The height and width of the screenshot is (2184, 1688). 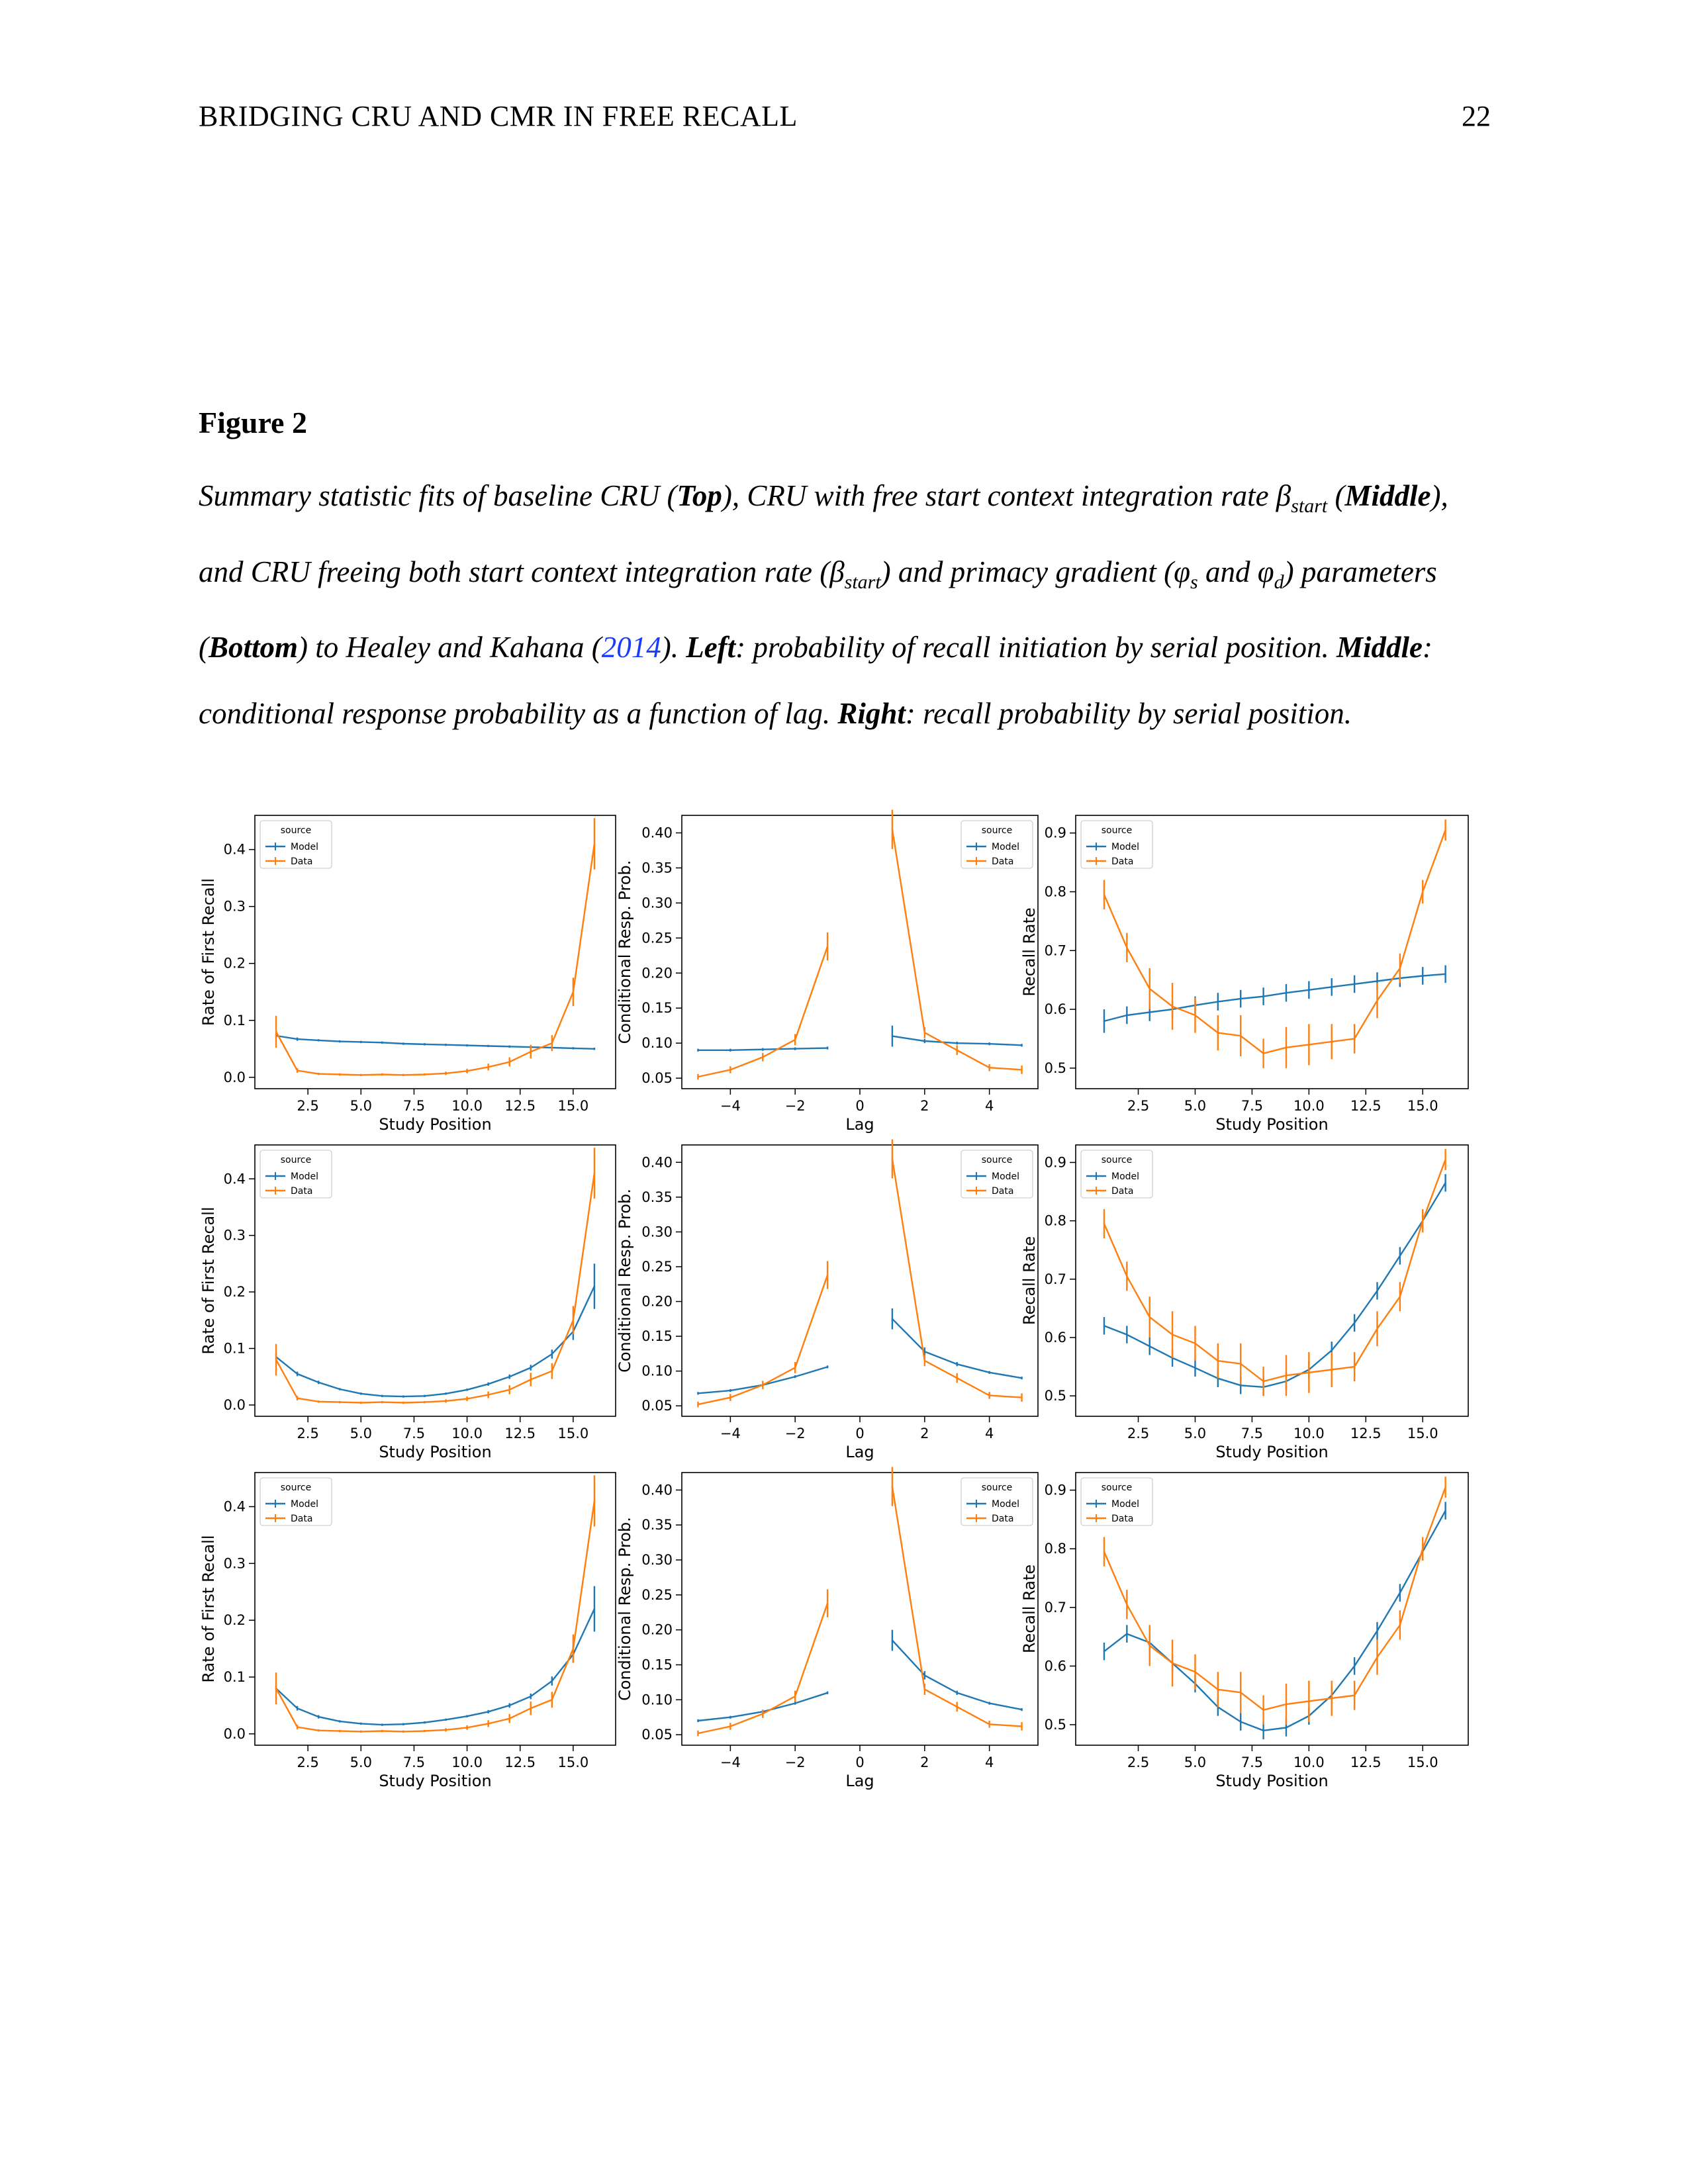 I want to click on y-tick-label: 0.30, so click(x=657, y=1232).